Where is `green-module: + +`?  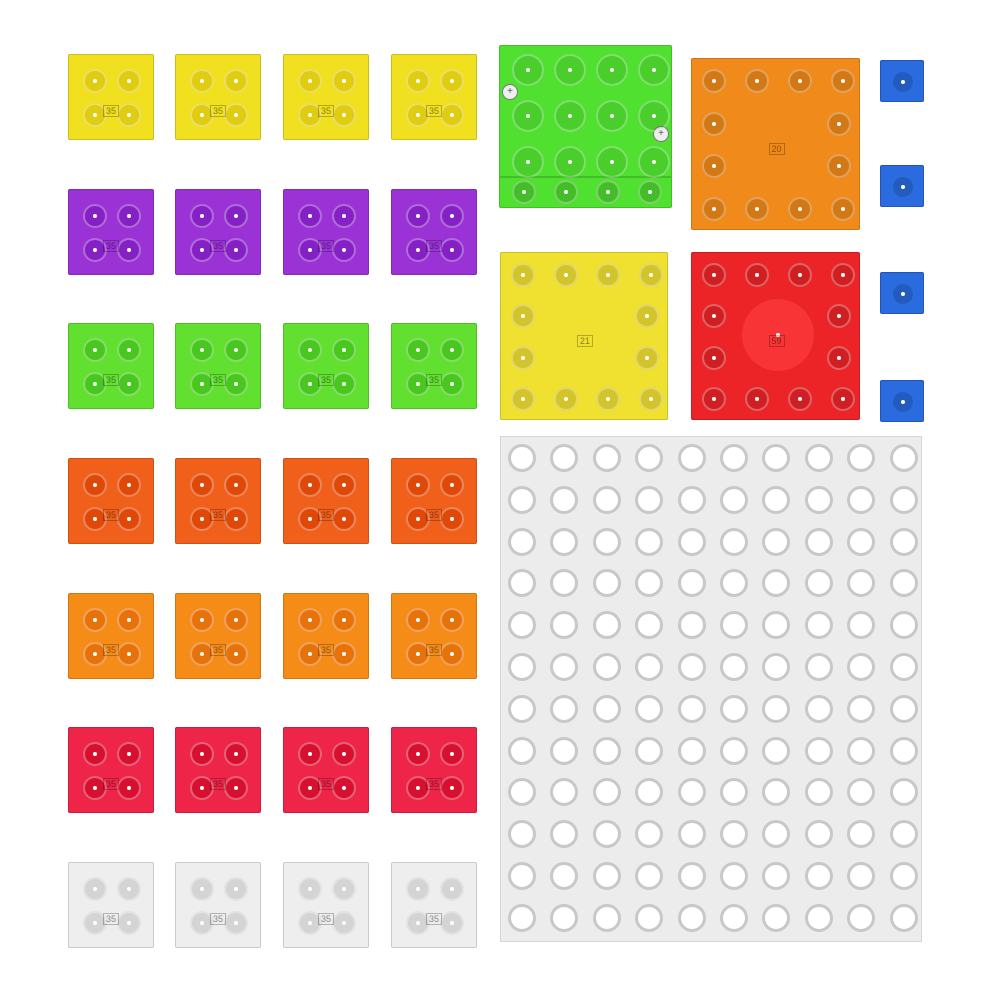
green-module: + + is located at coordinates (585, 126).